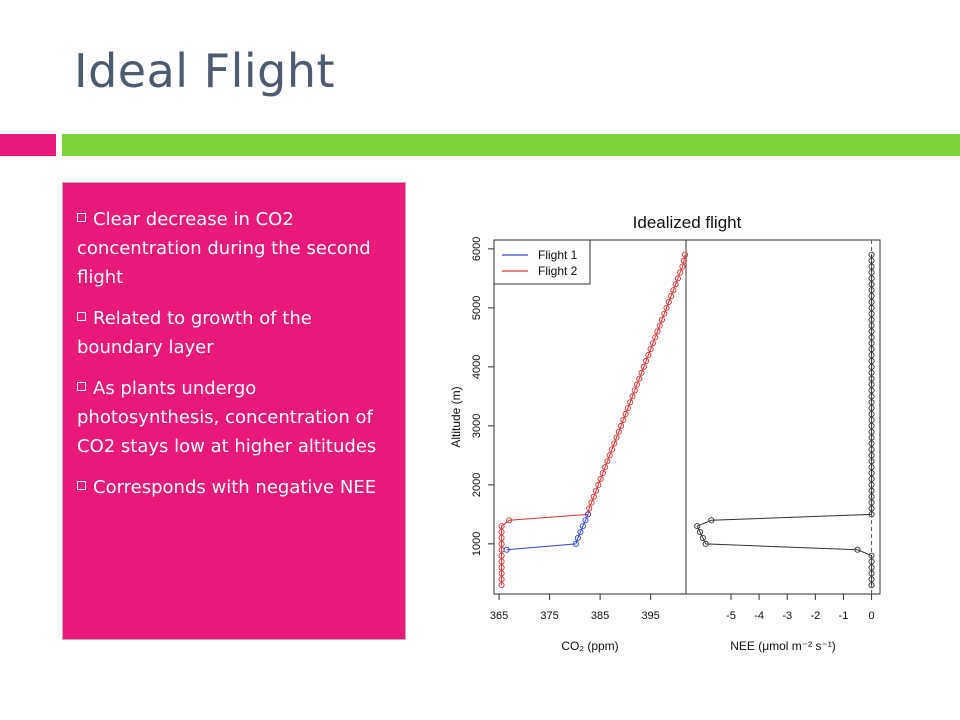 This screenshot has width=960, height=720. I want to click on co2-panel: 1000 2000 3000 4000 5000 6000 365 375 385 395, so click(580, 429).